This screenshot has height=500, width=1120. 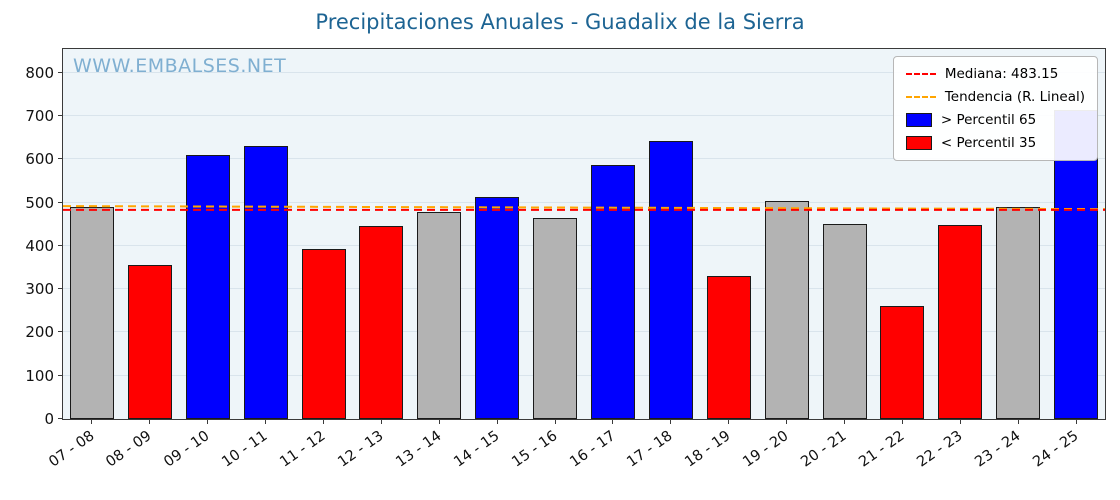 What do you see at coordinates (708, 449) in the screenshot?
I see `x-tick-label: 18 - 19` at bounding box center [708, 449].